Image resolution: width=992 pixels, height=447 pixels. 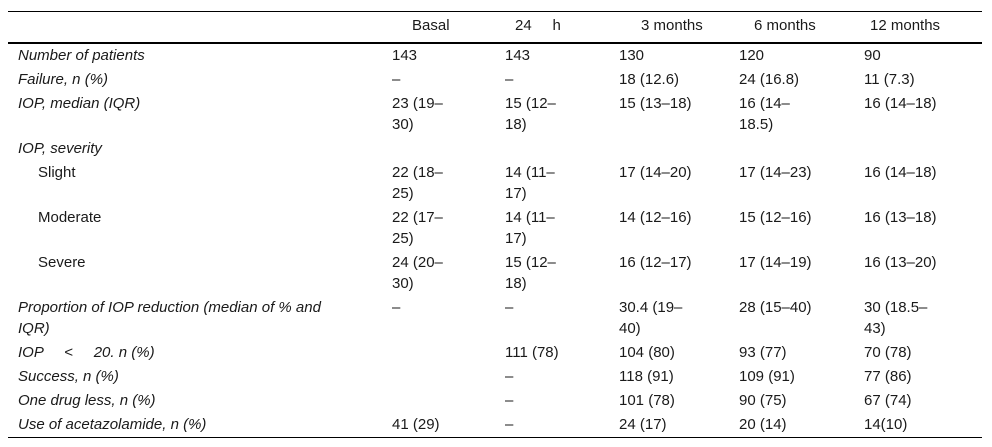 What do you see at coordinates (532, 352) in the screenshot?
I see `table-cell: 111 (78)` at bounding box center [532, 352].